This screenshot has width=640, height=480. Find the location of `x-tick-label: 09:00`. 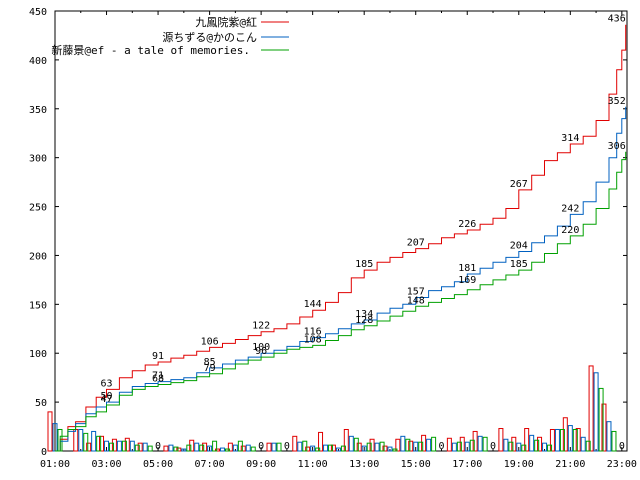

x-tick-label: 09:00 is located at coordinates (261, 464).